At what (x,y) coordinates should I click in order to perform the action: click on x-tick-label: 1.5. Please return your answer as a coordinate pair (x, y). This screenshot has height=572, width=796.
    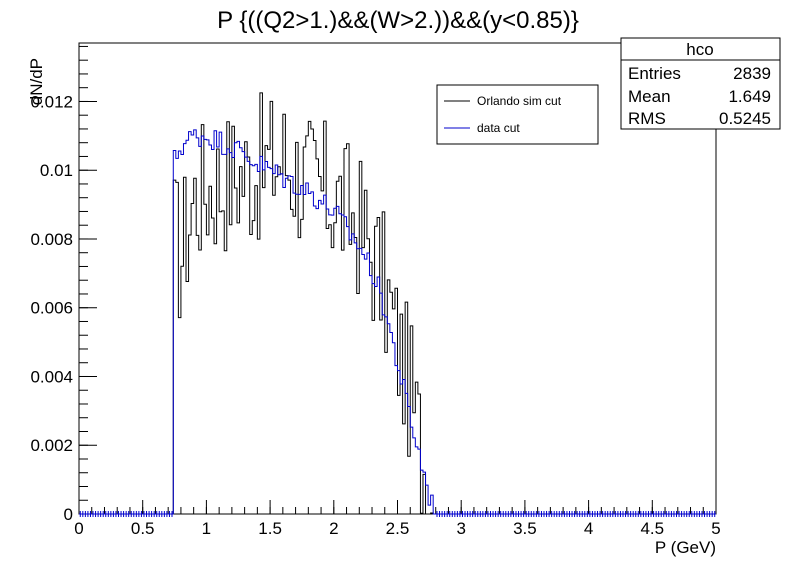
    Looking at the image, I should click on (270, 528).